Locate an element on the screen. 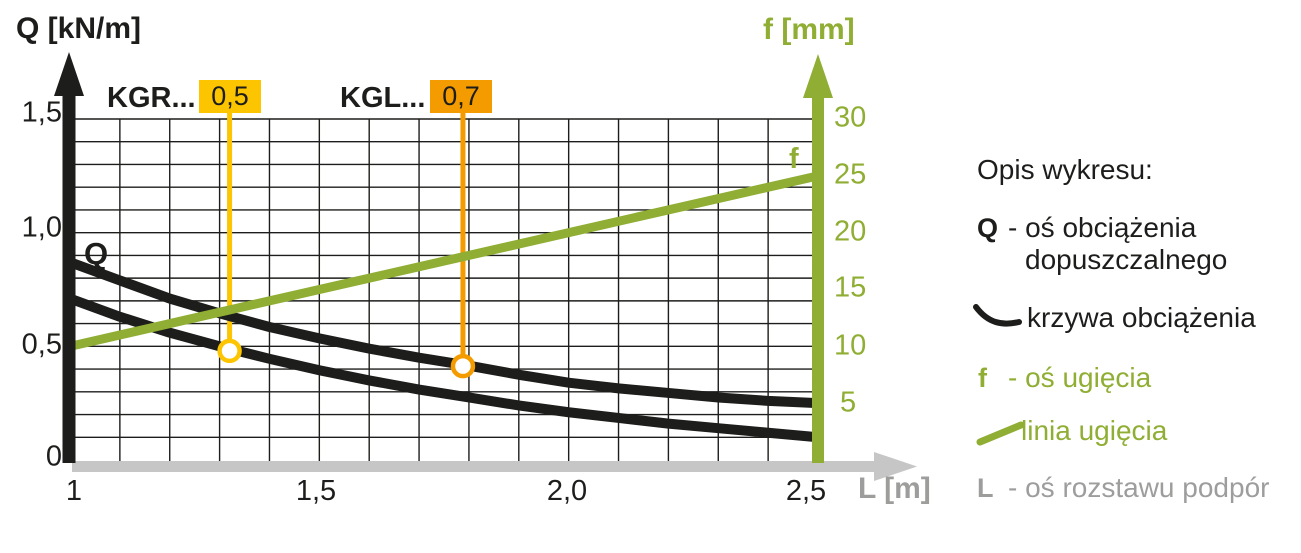 This screenshot has height=553, width=1301. load-curve-symbol-icon is located at coordinates (997, 315).